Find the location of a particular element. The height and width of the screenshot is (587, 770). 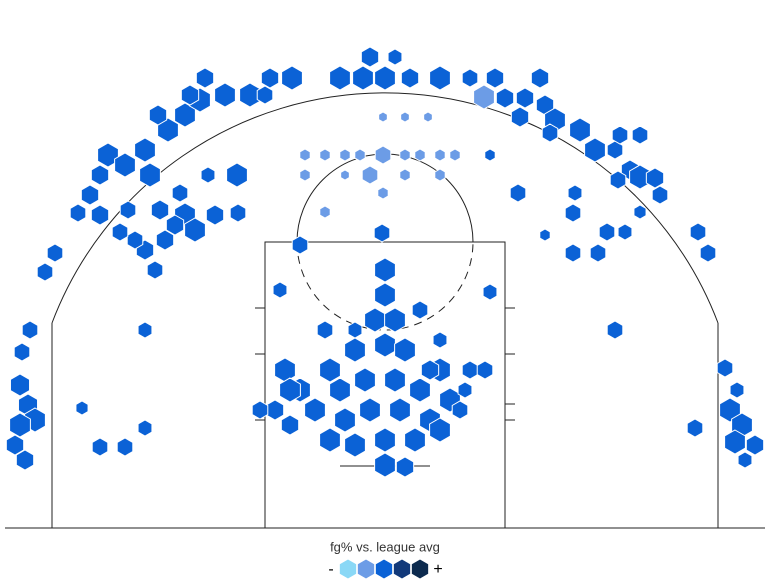

legend-high: + is located at coordinates (437, 569).